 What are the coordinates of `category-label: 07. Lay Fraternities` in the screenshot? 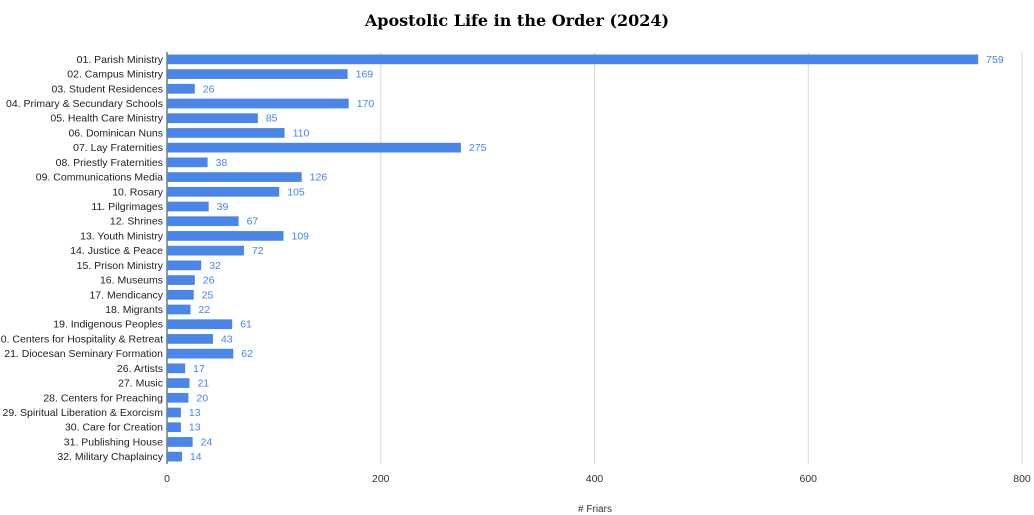 It's located at (118, 148).